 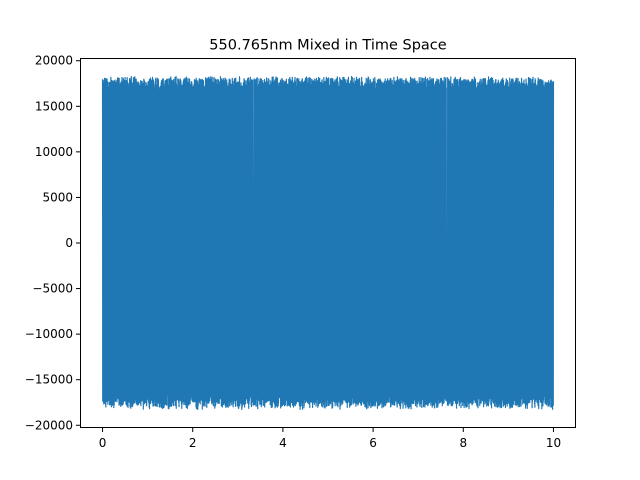 What do you see at coordinates (330, 439) in the screenshot?
I see `x-axis: 0 2 4 6 8 10` at bounding box center [330, 439].